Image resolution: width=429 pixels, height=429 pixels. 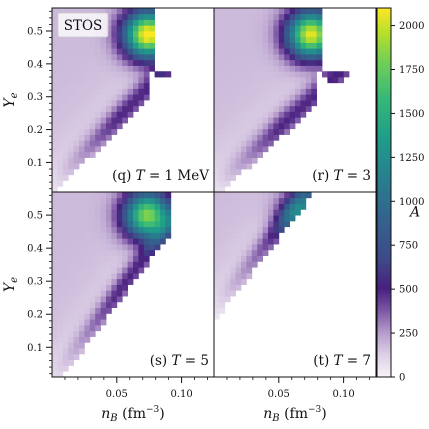 What do you see at coordinates (411, 26) in the screenshot?
I see `colorbar-tick-label: 2000` at bounding box center [411, 26].